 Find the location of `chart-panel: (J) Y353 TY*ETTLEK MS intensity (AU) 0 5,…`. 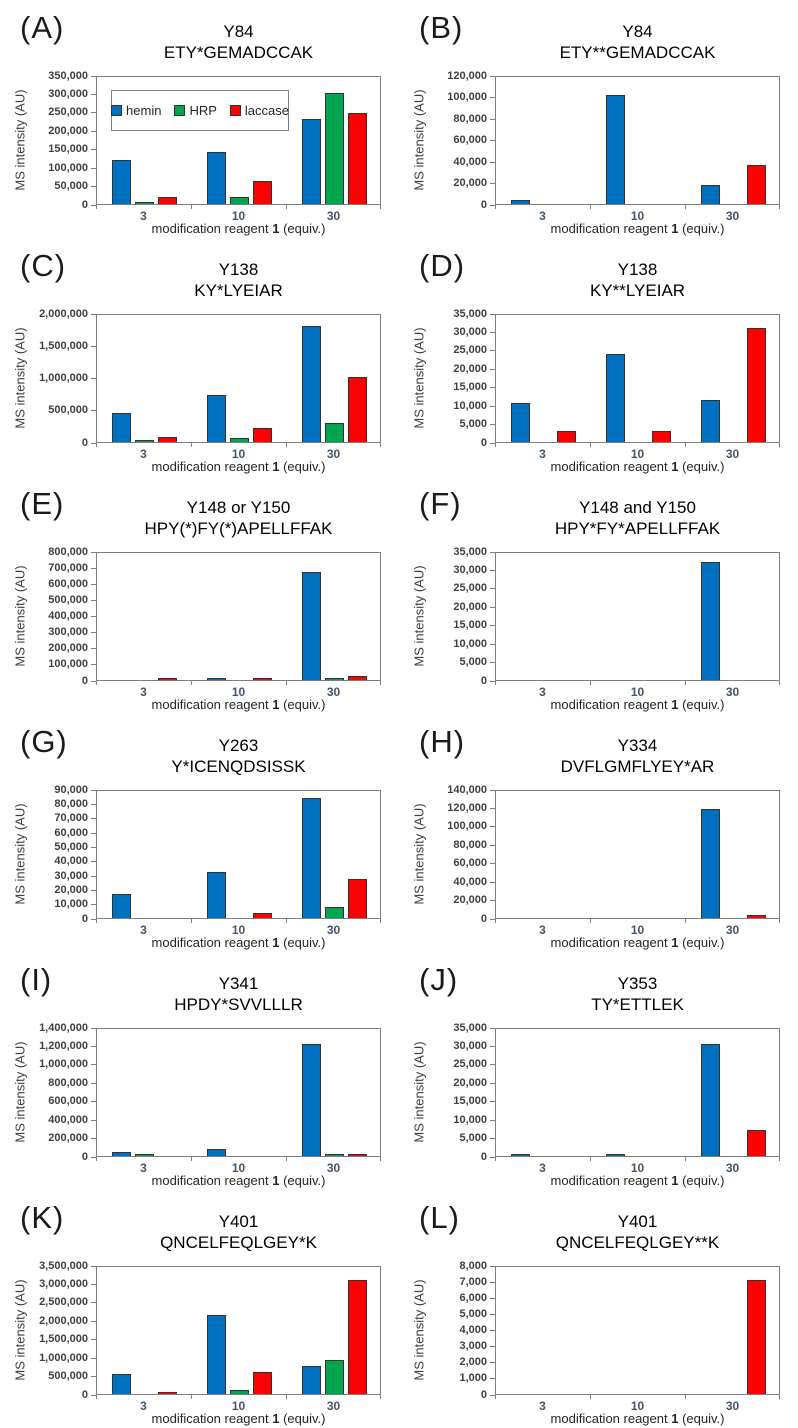

chart-panel: (J) Y353 TY*ETTLEK MS intensity (AU) 0 5,… is located at coordinates (598, 1071).